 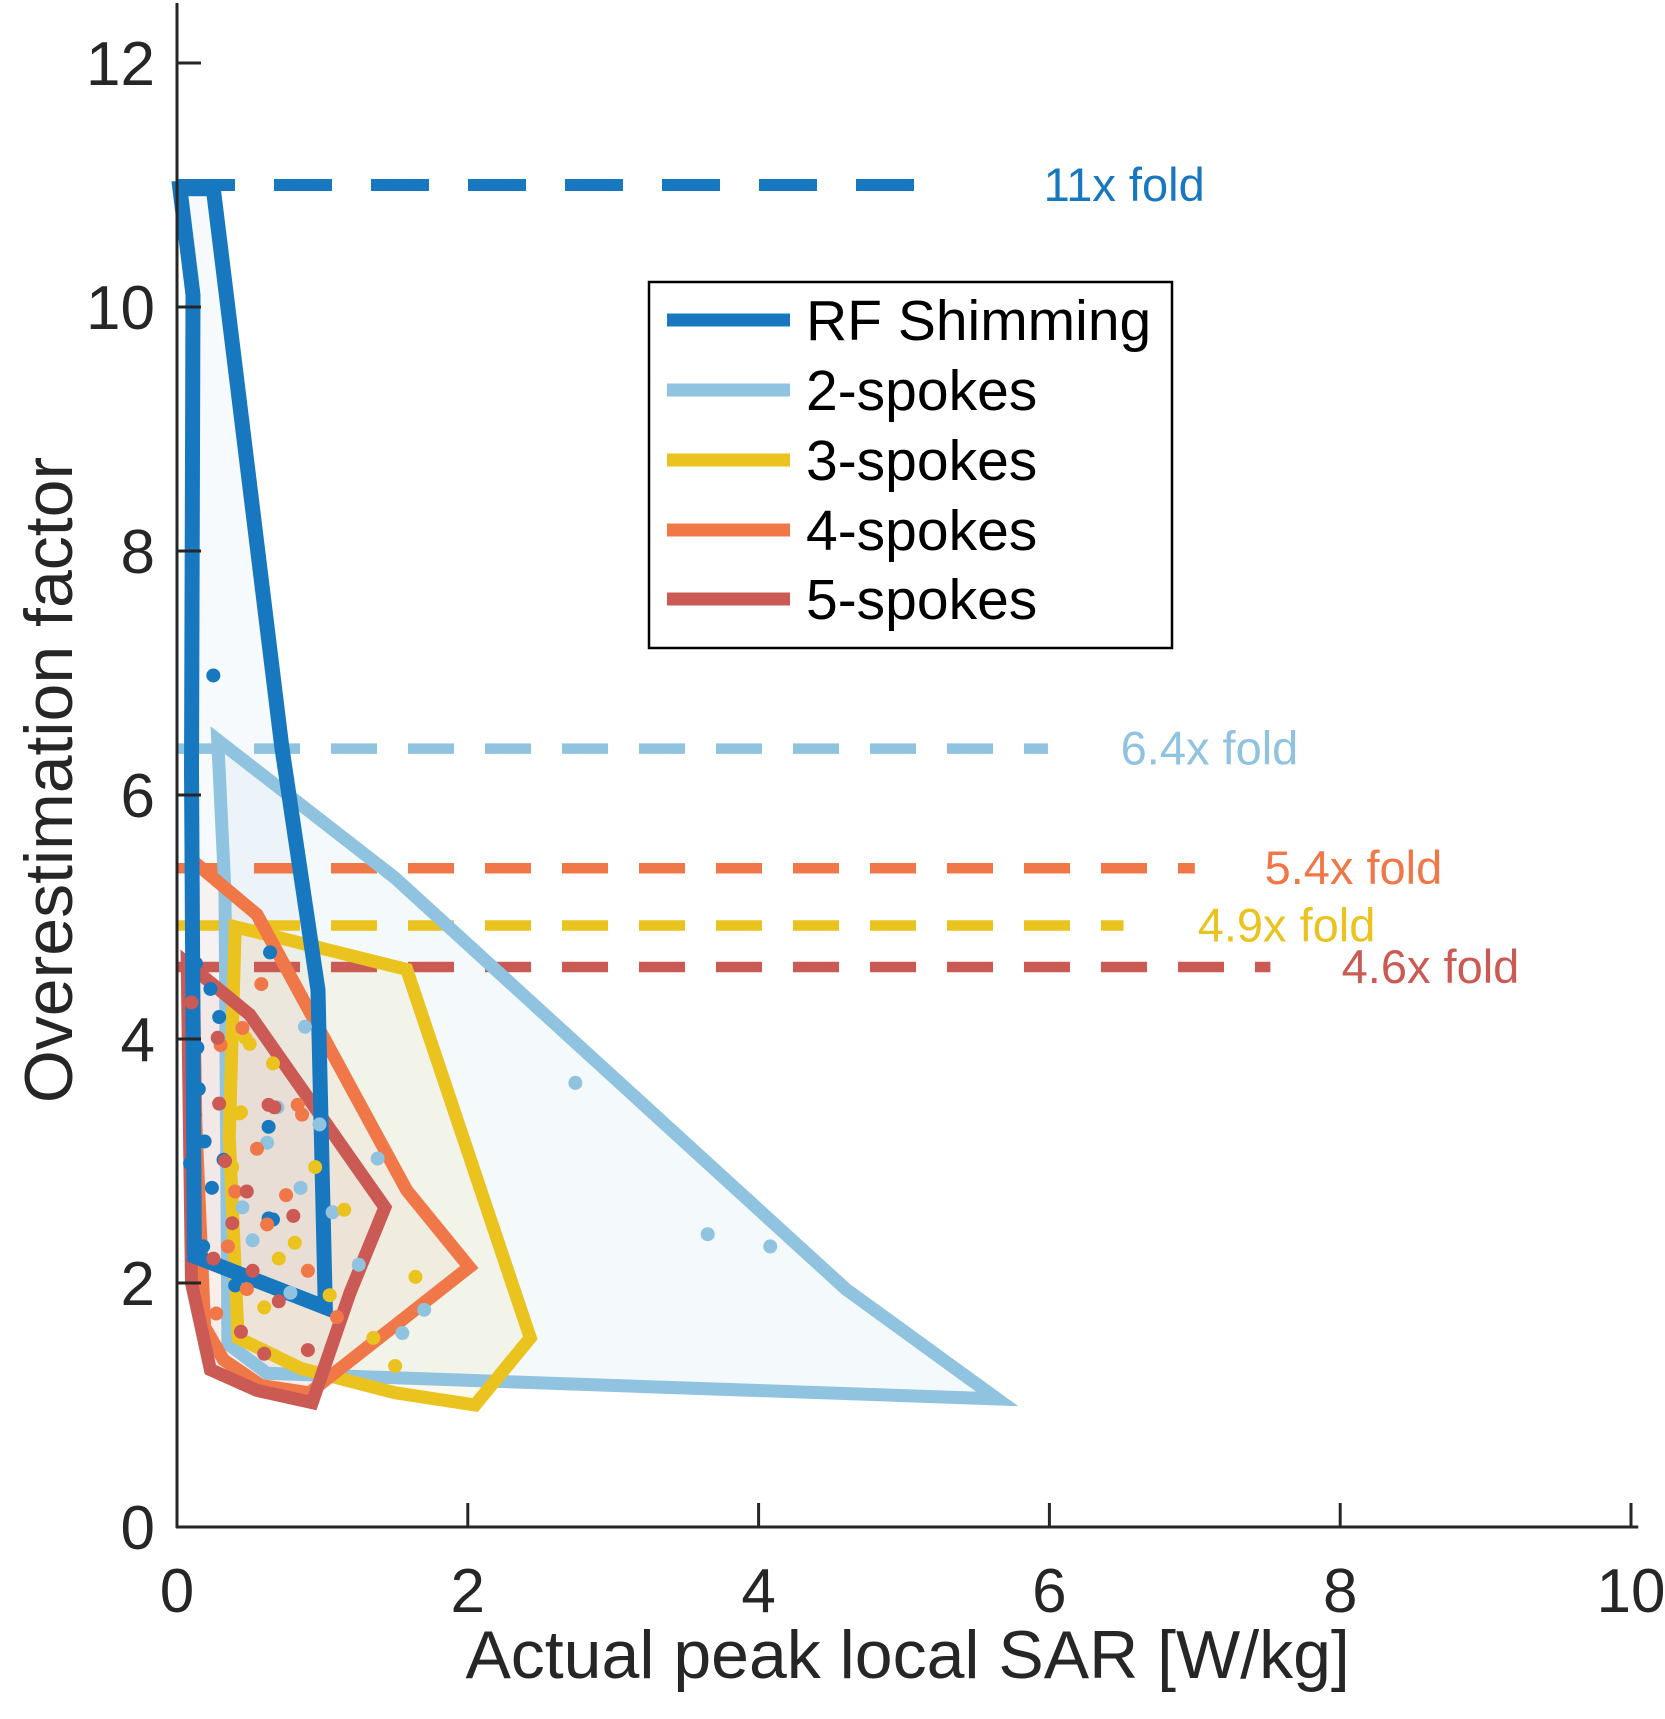 I want to click on y-tick-label: 0, so click(x=138, y=1528).